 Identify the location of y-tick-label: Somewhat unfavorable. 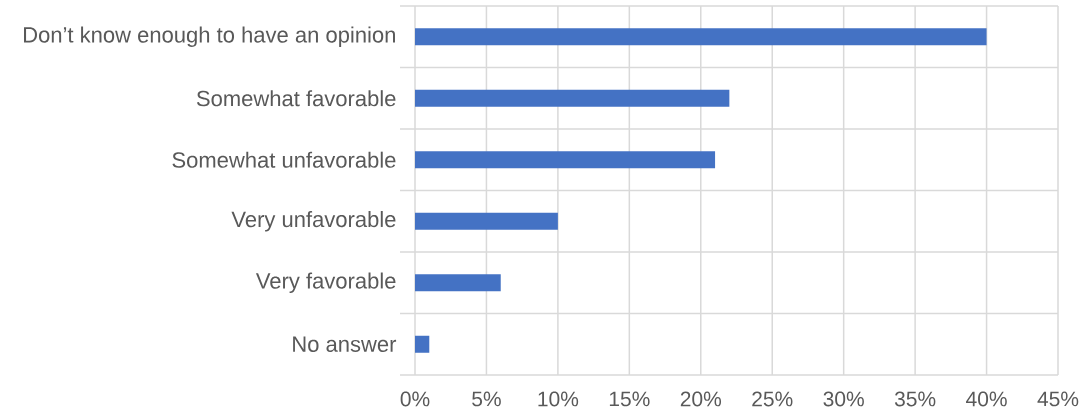
(284, 159).